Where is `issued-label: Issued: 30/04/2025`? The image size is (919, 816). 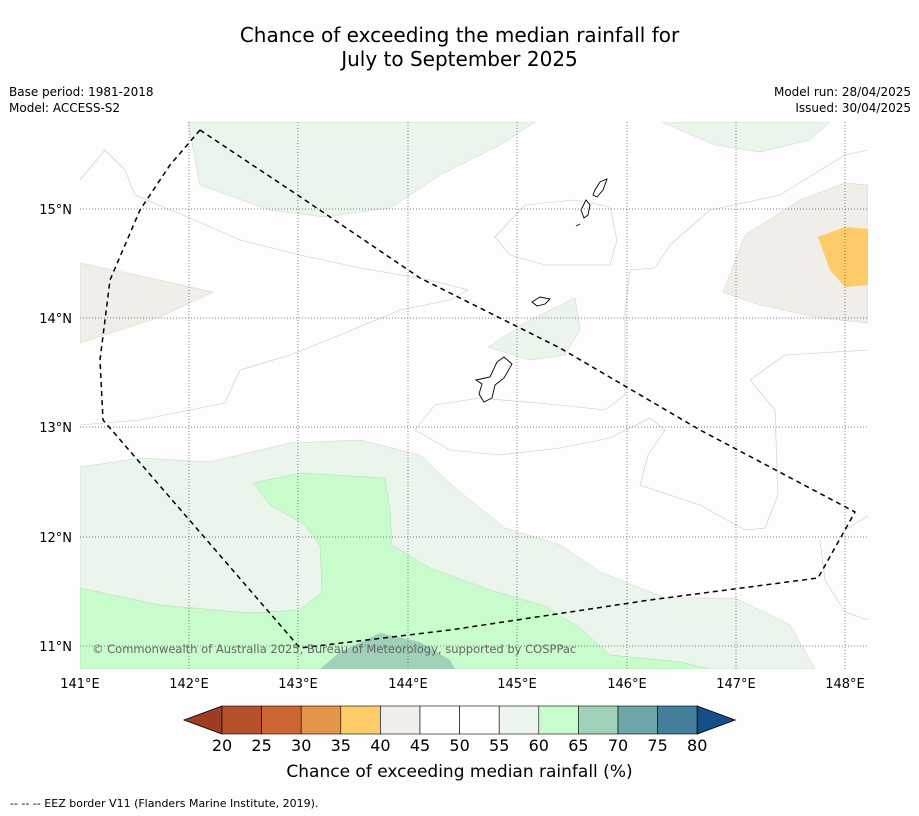 issued-label: Issued: 30/04/2025 is located at coordinates (853, 108).